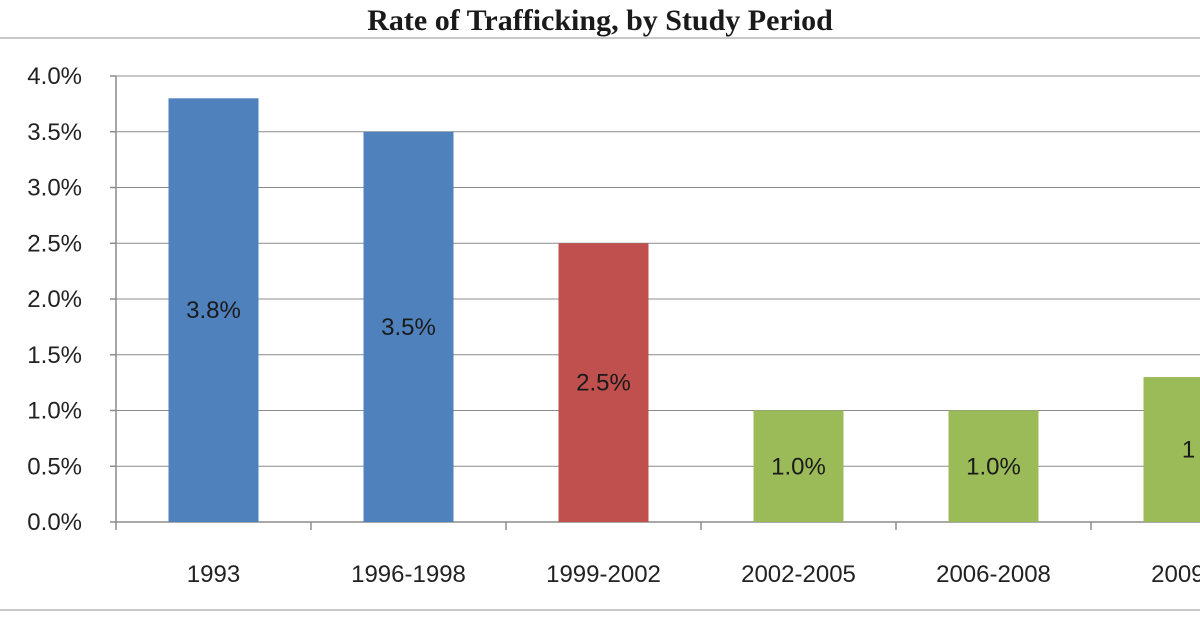 This screenshot has width=1200, height=635. Describe the element at coordinates (993, 574) in the screenshot. I see `x-tick-label: 2006-2008` at that location.